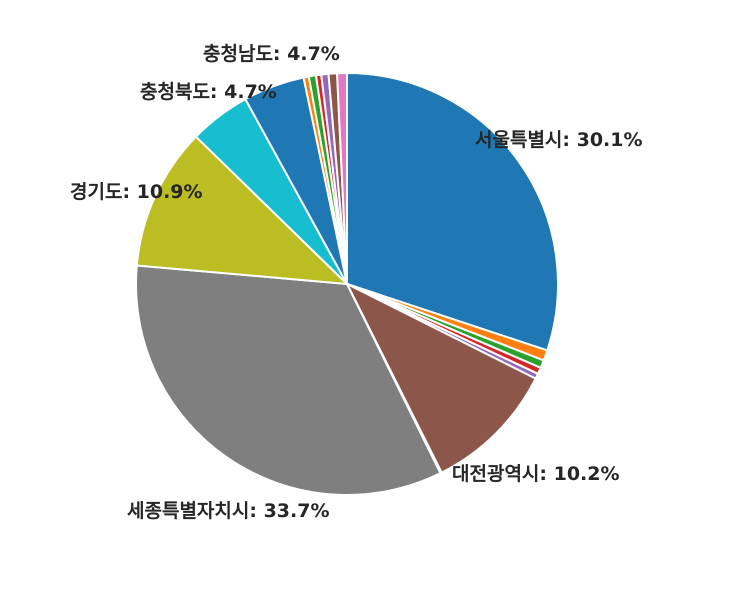  Describe the element at coordinates (536, 474) in the screenshot. I see `slice-label-daejeon: 대전광역시: 10.2%` at that location.